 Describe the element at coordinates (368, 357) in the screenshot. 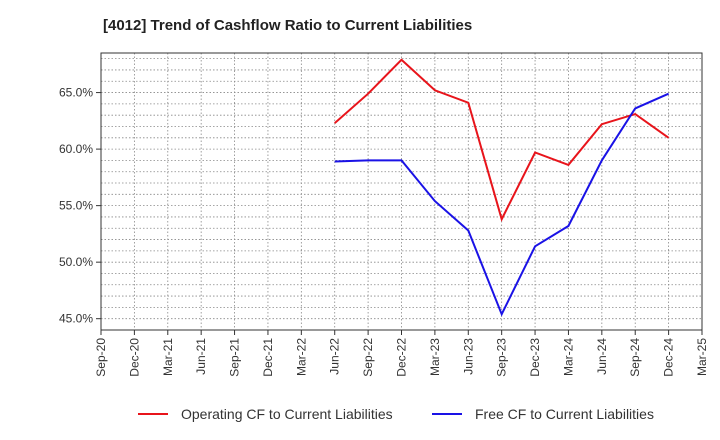

I see `x-tick-label: Sep-22` at that location.